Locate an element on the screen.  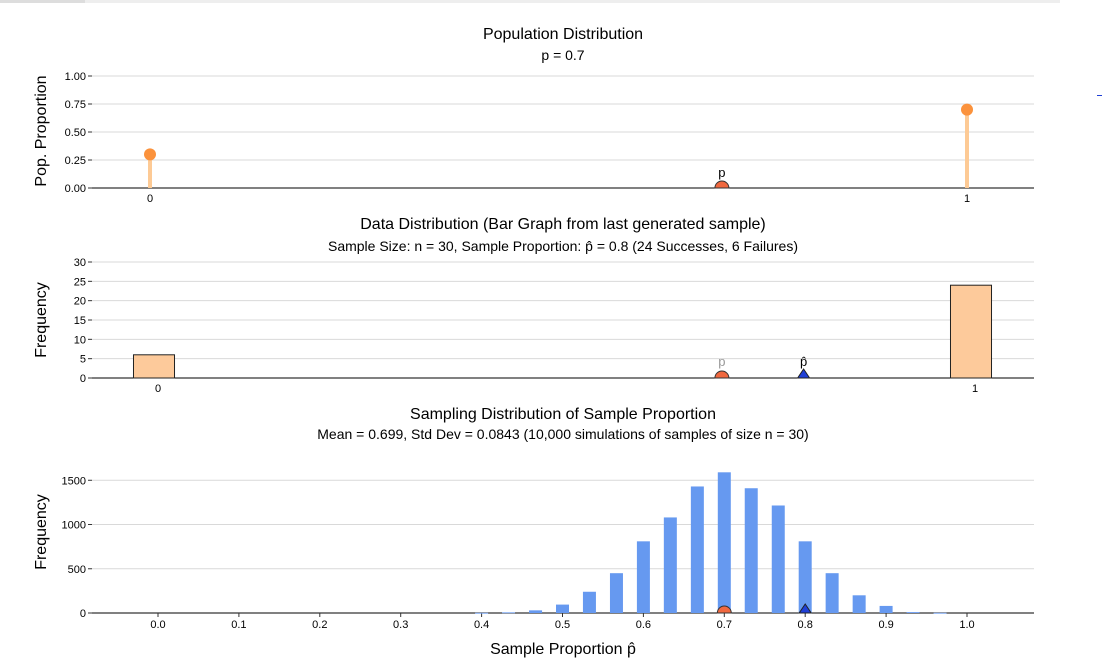
panel3-y-axis-label: Frequency is located at coordinates (41, 532).